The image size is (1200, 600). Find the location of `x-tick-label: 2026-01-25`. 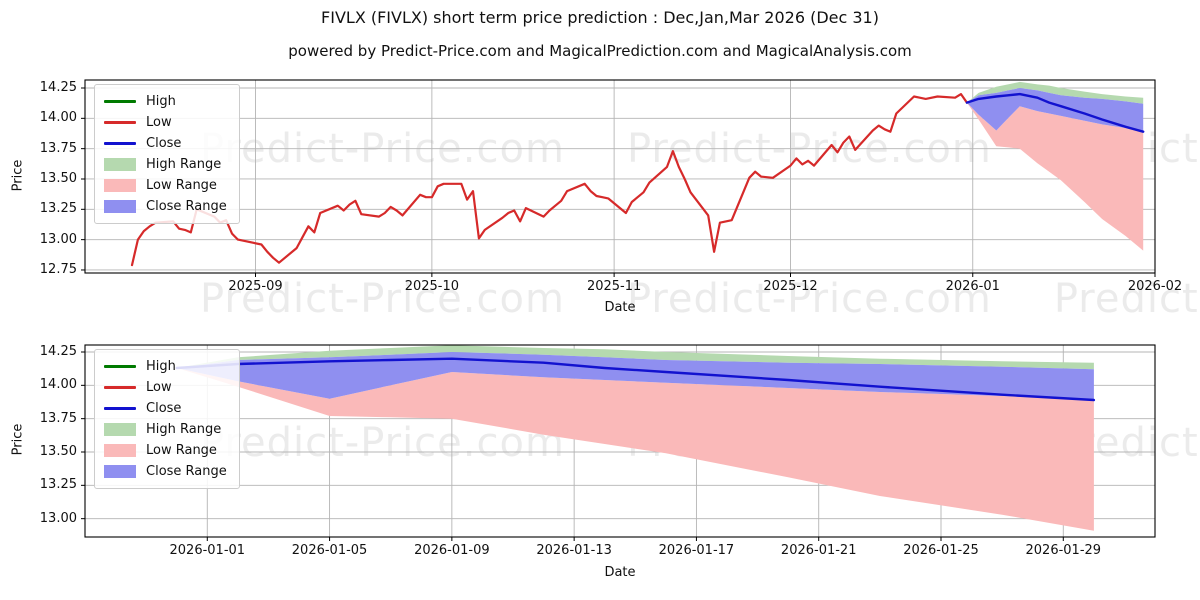

x-tick-label: 2026-01-25 is located at coordinates (941, 550).